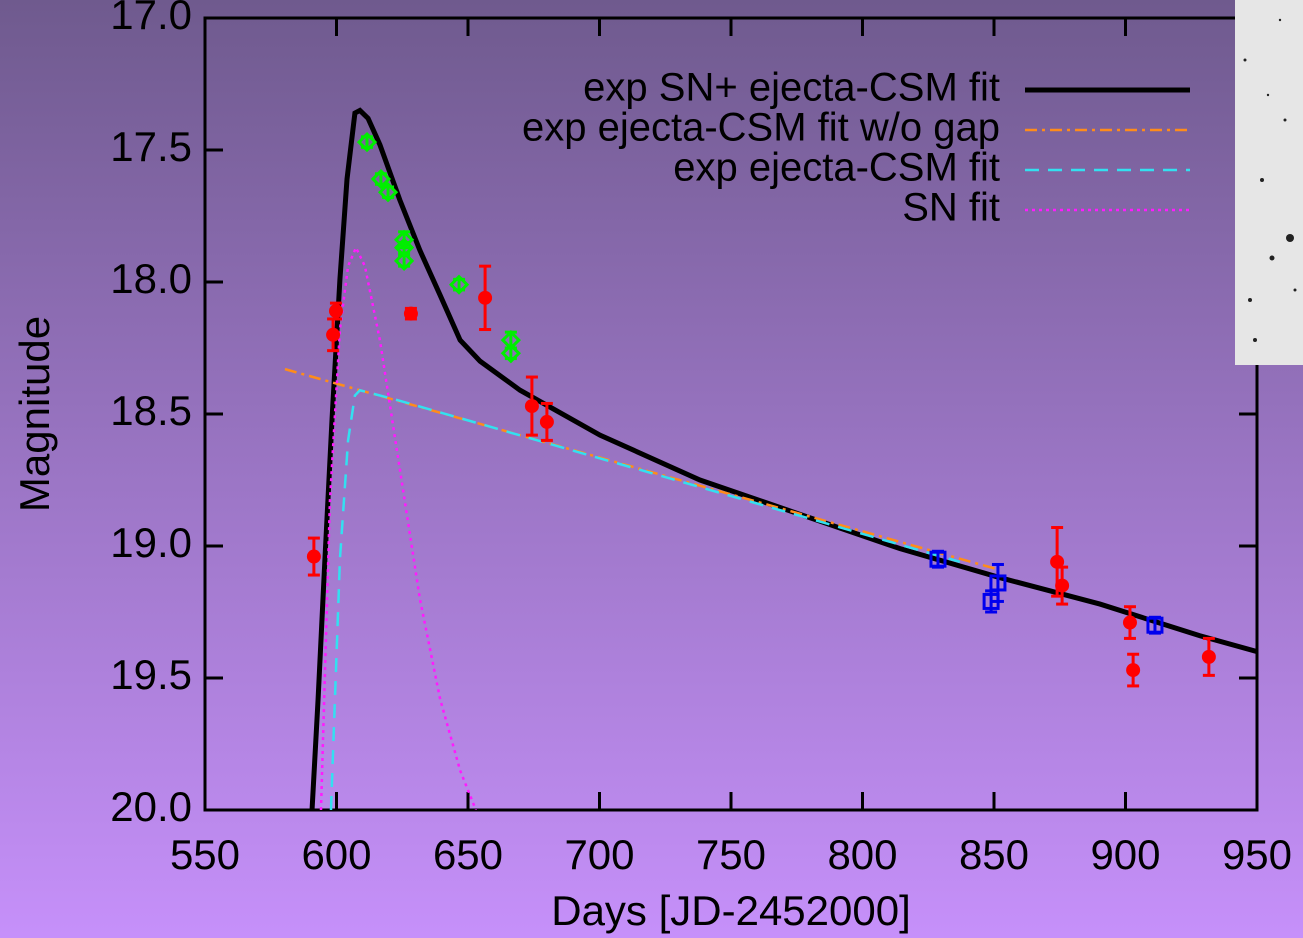 The image size is (1303, 938). I want to click on legend-label: exp SN+ ejecta-CSM fit, so click(791, 88).